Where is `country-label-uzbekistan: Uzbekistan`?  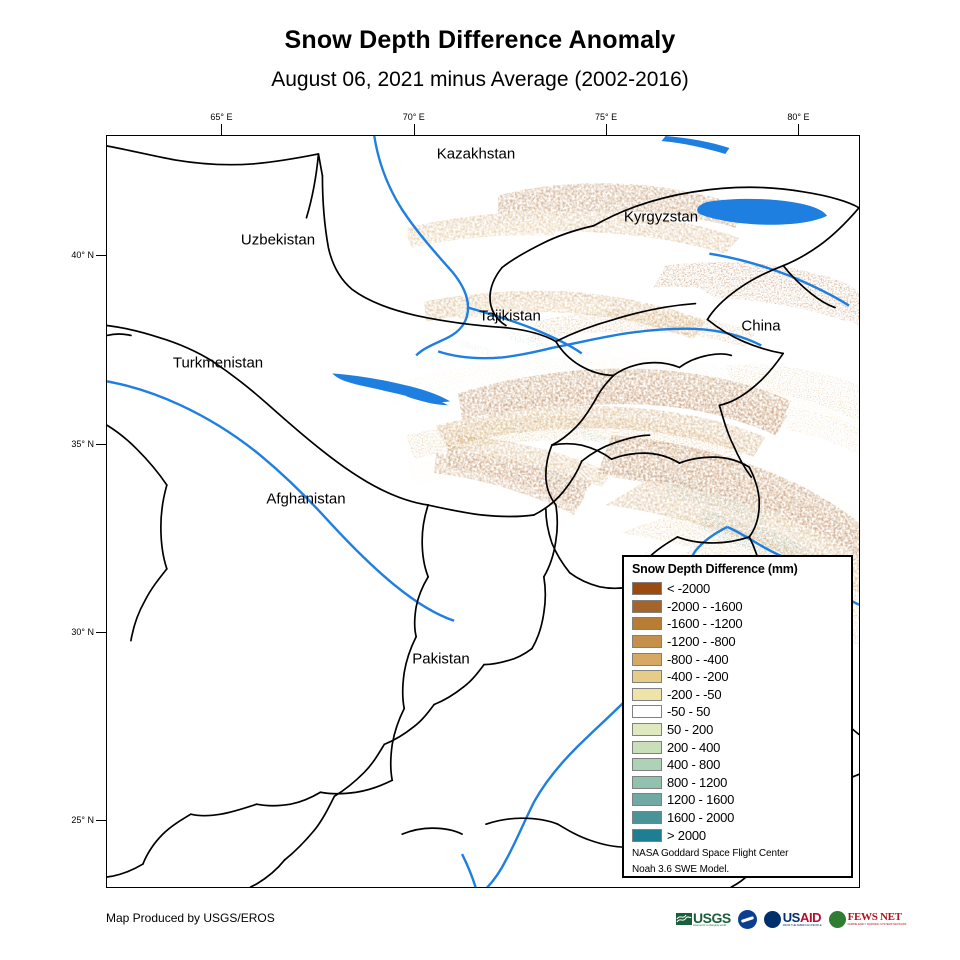
country-label-uzbekistan: Uzbekistan is located at coordinates (278, 240).